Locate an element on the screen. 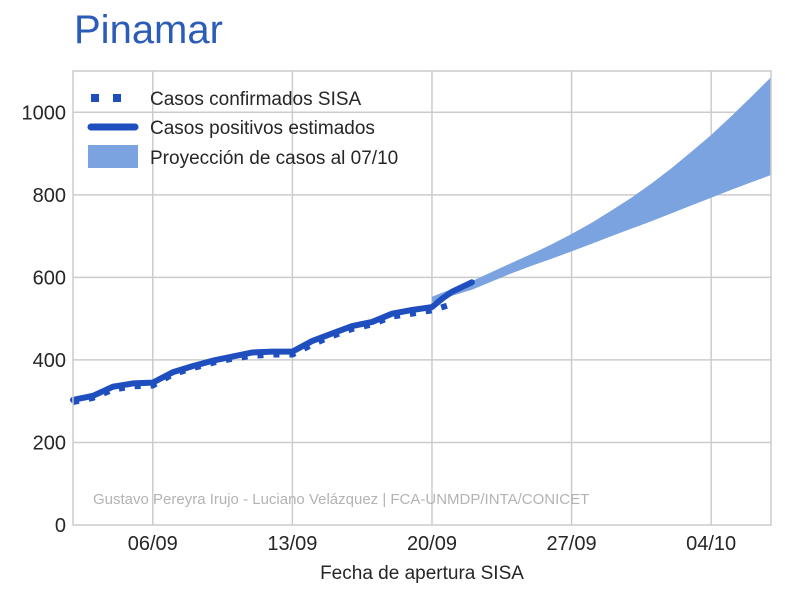  y-axis-ticks: 0 200 400 600 800 1000 is located at coordinates (44, 319).